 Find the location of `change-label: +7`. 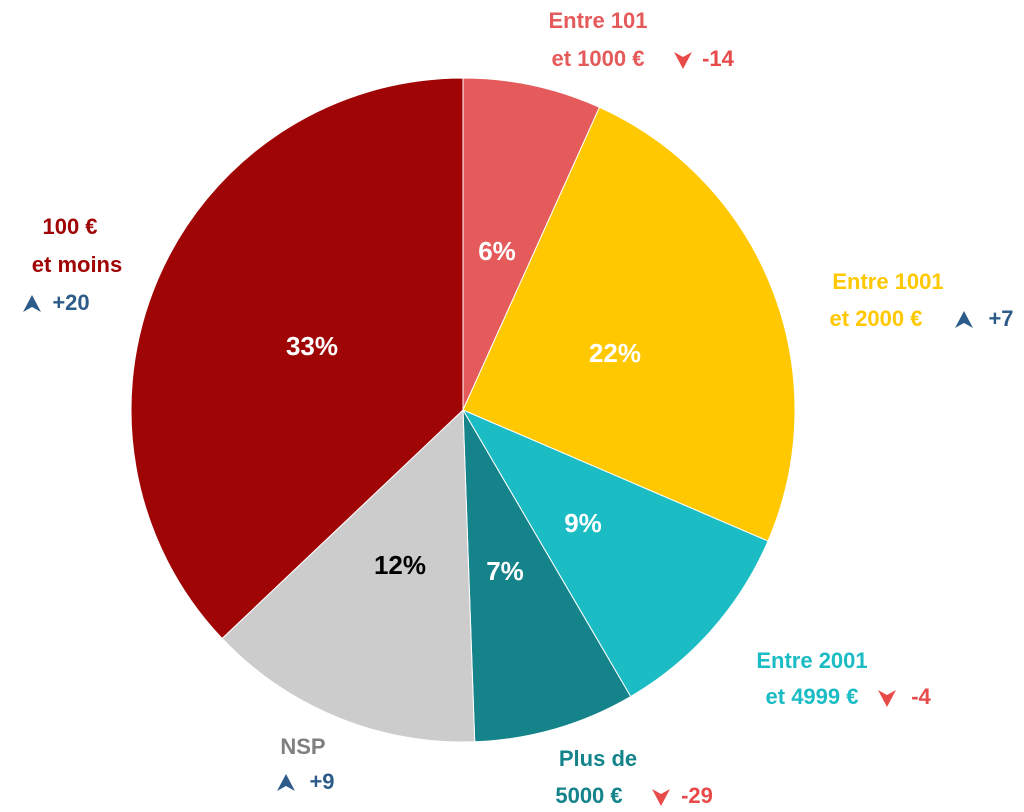

change-label: +7 is located at coordinates (1000, 318).